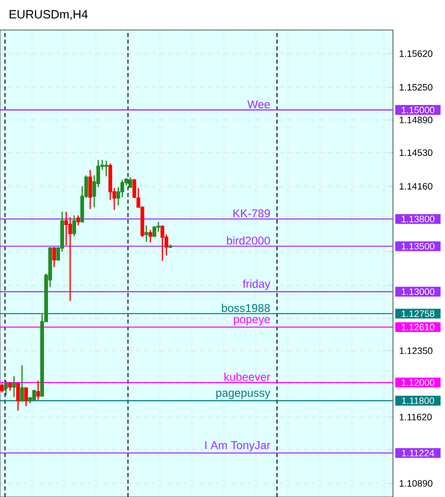 The height and width of the screenshot is (497, 445). What do you see at coordinates (248, 240) in the screenshot?
I see `ref-line-label: bird2000` at bounding box center [248, 240].